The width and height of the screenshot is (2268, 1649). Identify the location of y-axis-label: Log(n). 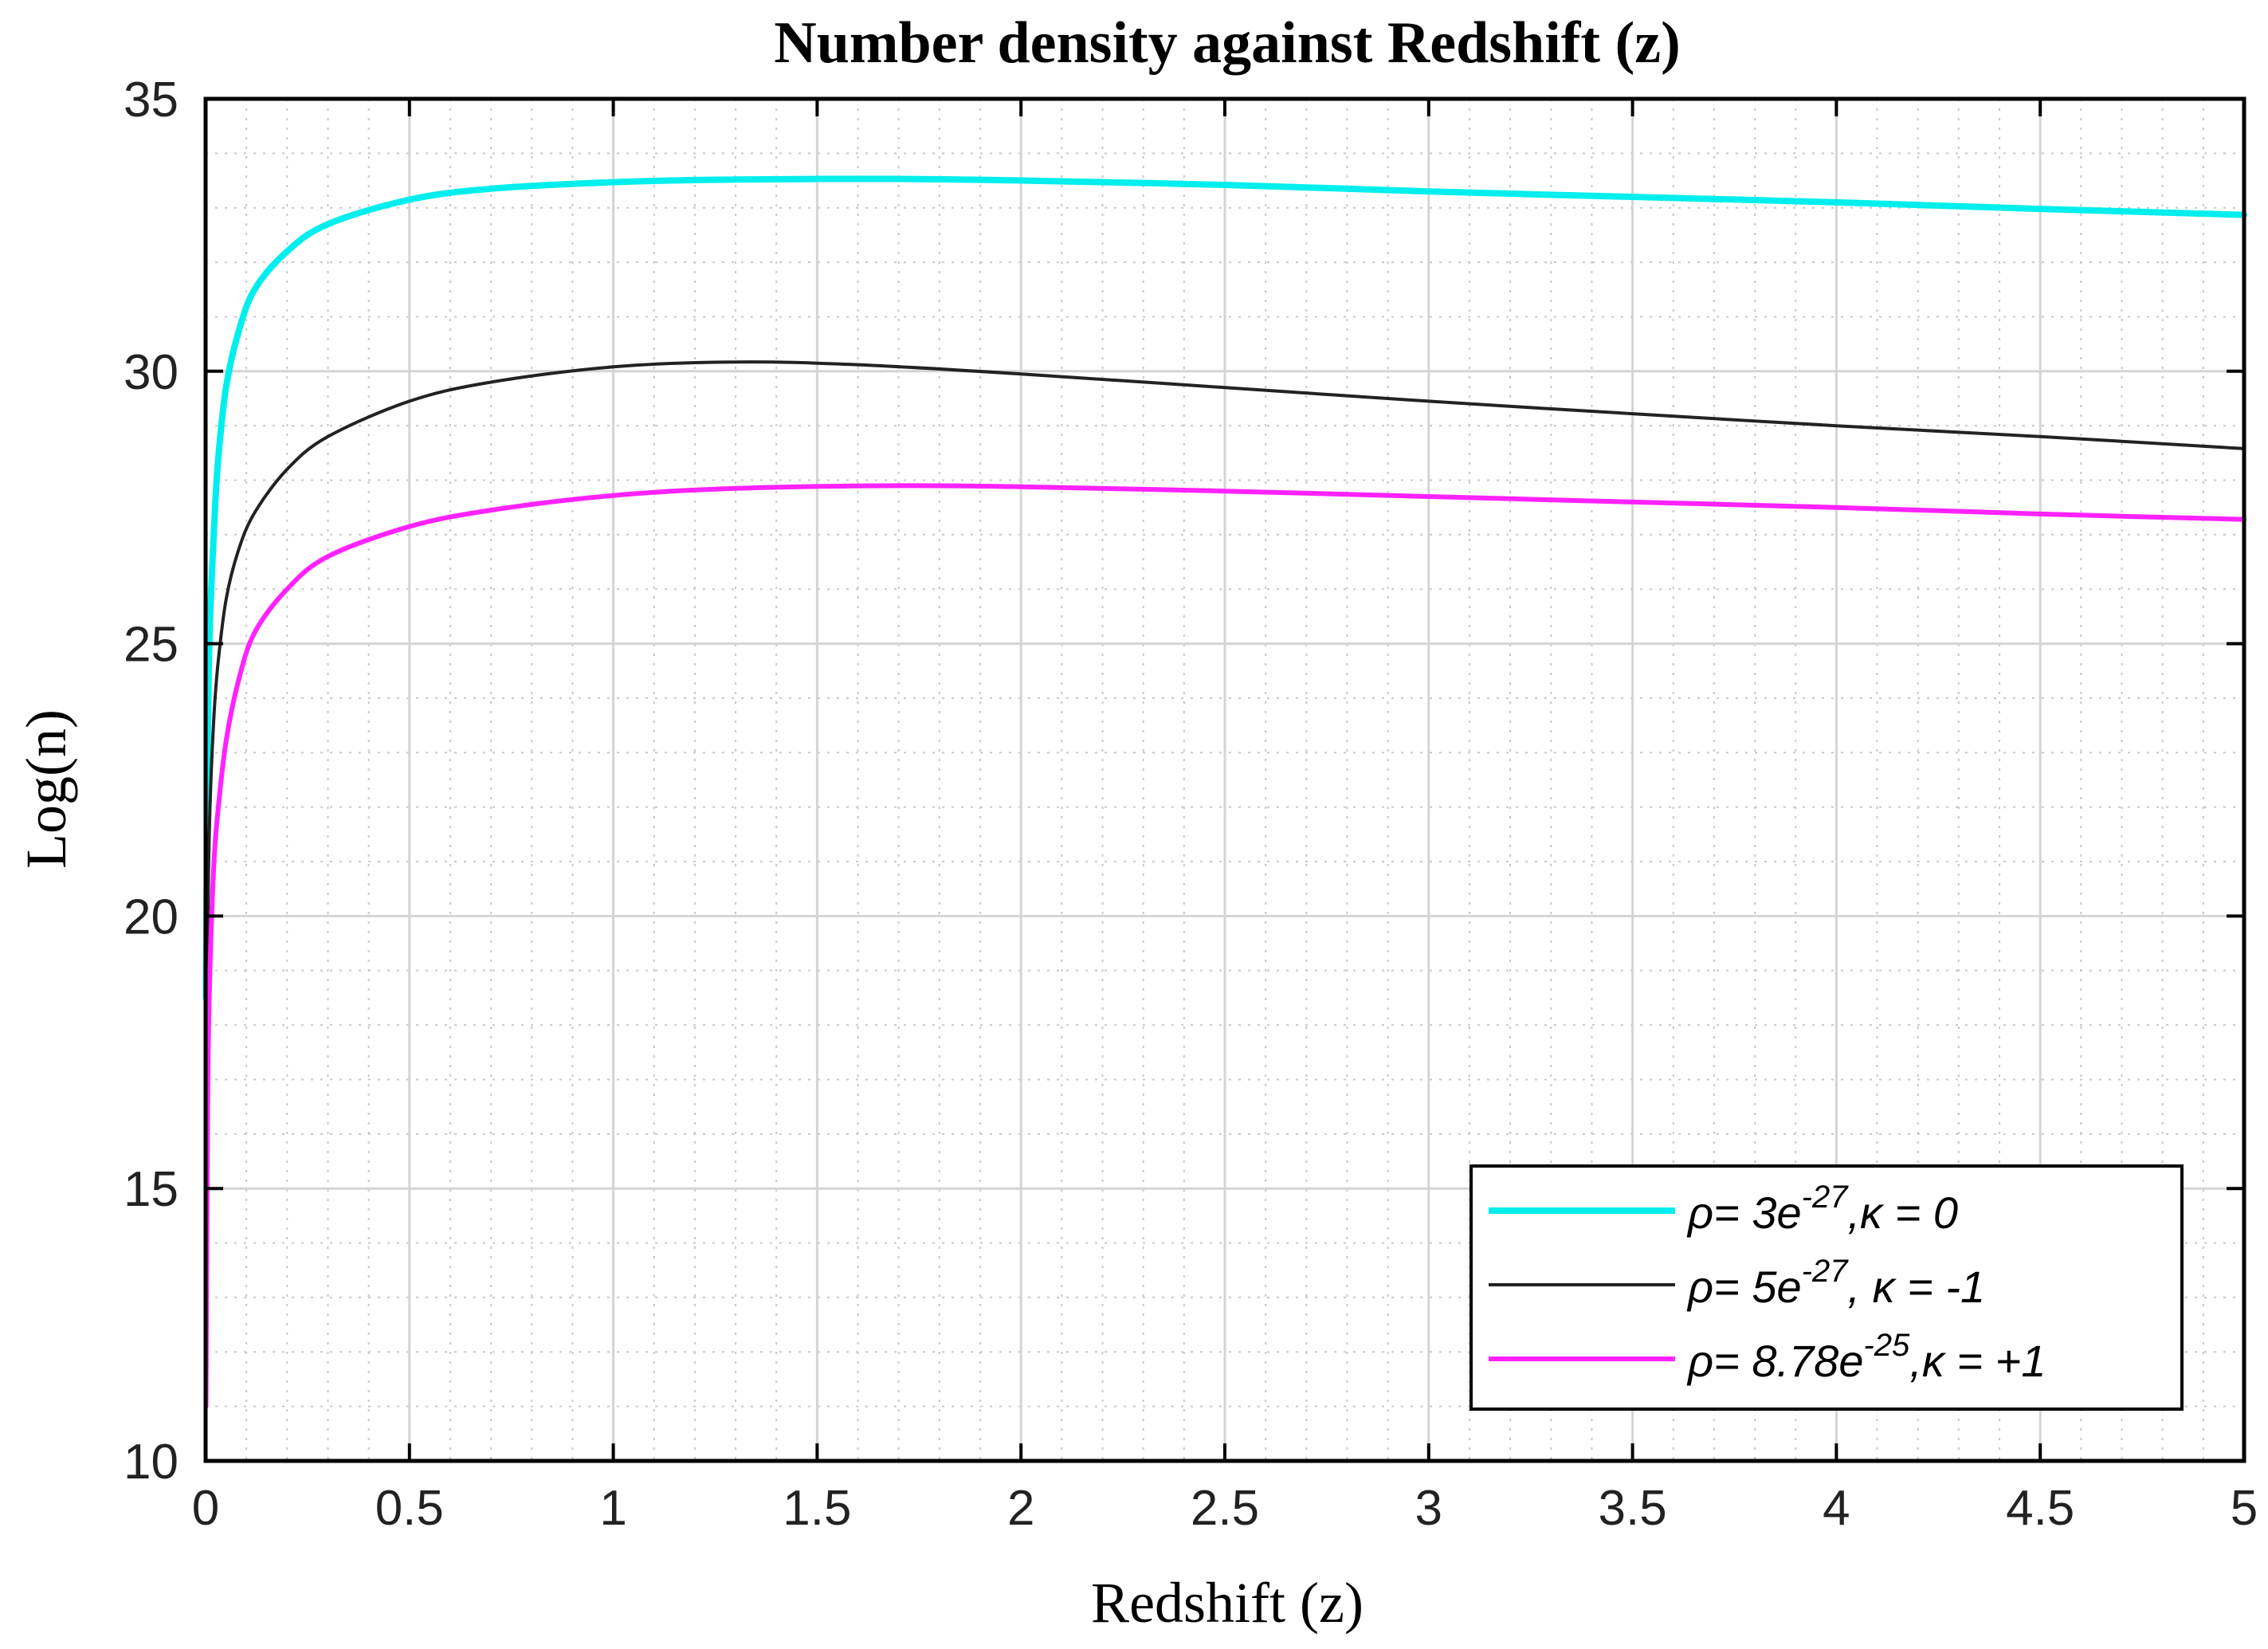
(46, 789).